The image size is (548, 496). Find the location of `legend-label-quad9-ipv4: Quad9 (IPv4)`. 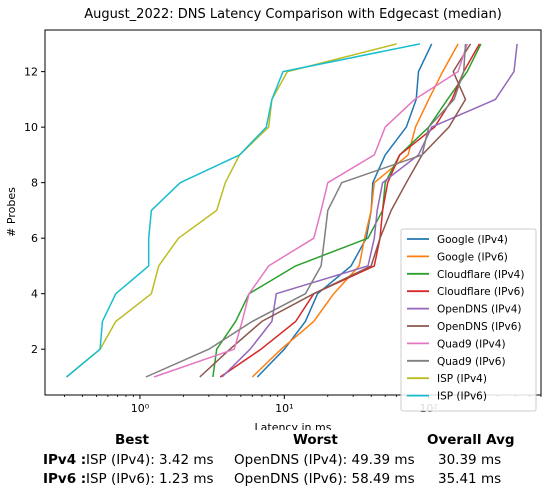

legend-label-quad9-ipv4: Quad9 (IPv4) is located at coordinates (471, 344).